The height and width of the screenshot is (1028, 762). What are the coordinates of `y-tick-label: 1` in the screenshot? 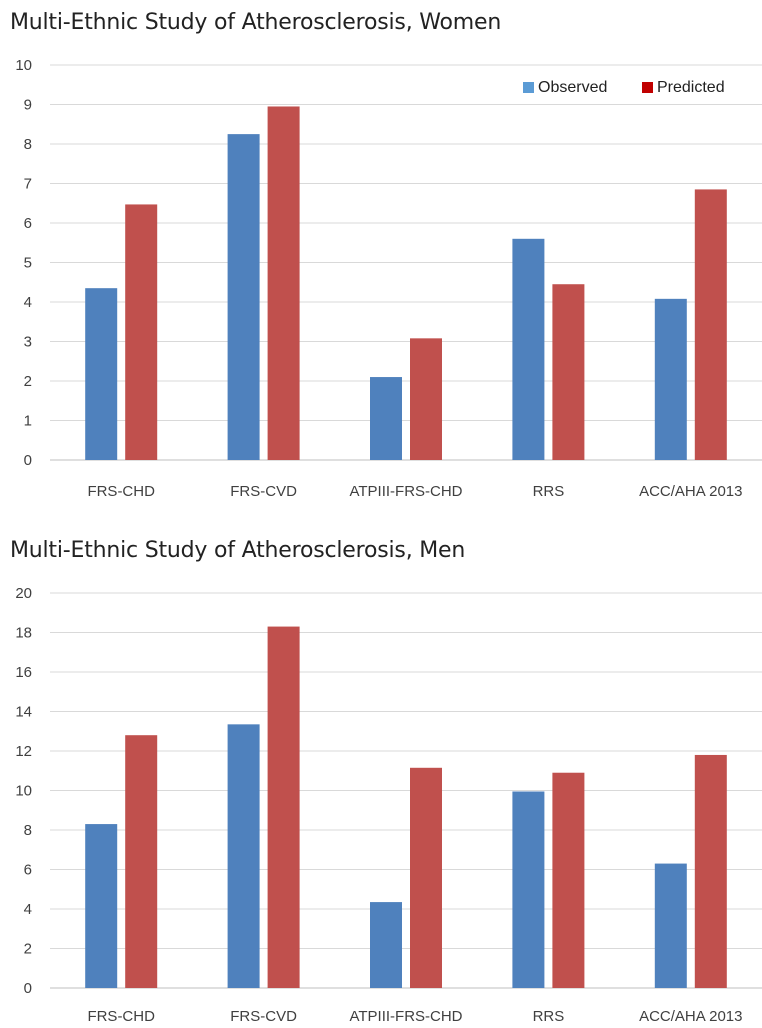 It's located at (28, 421).